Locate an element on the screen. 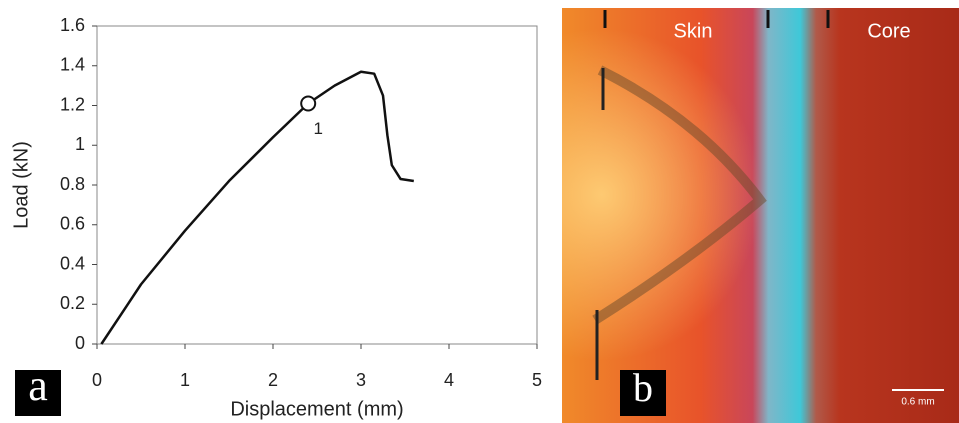  crack is located at coordinates (679, 195).